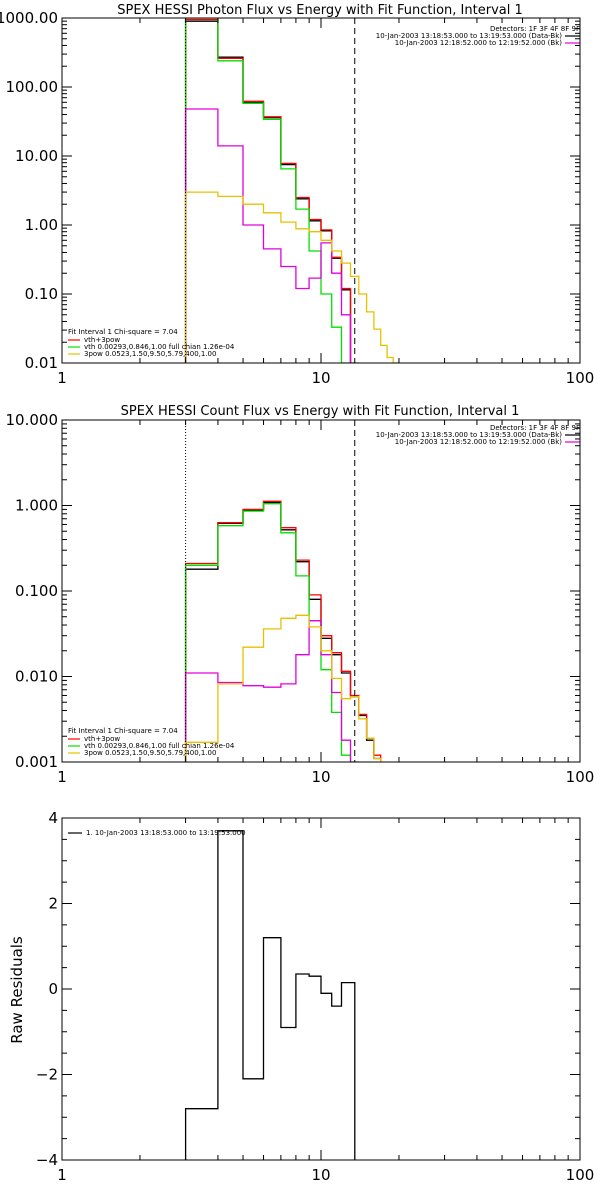  What do you see at coordinates (53, 989) in the screenshot?
I see `y-tick-label: 0` at bounding box center [53, 989].